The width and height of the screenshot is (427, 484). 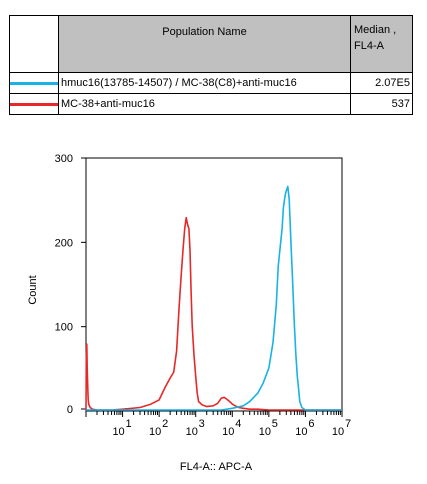 I want to click on median-value-cell: 537, so click(x=381, y=104).